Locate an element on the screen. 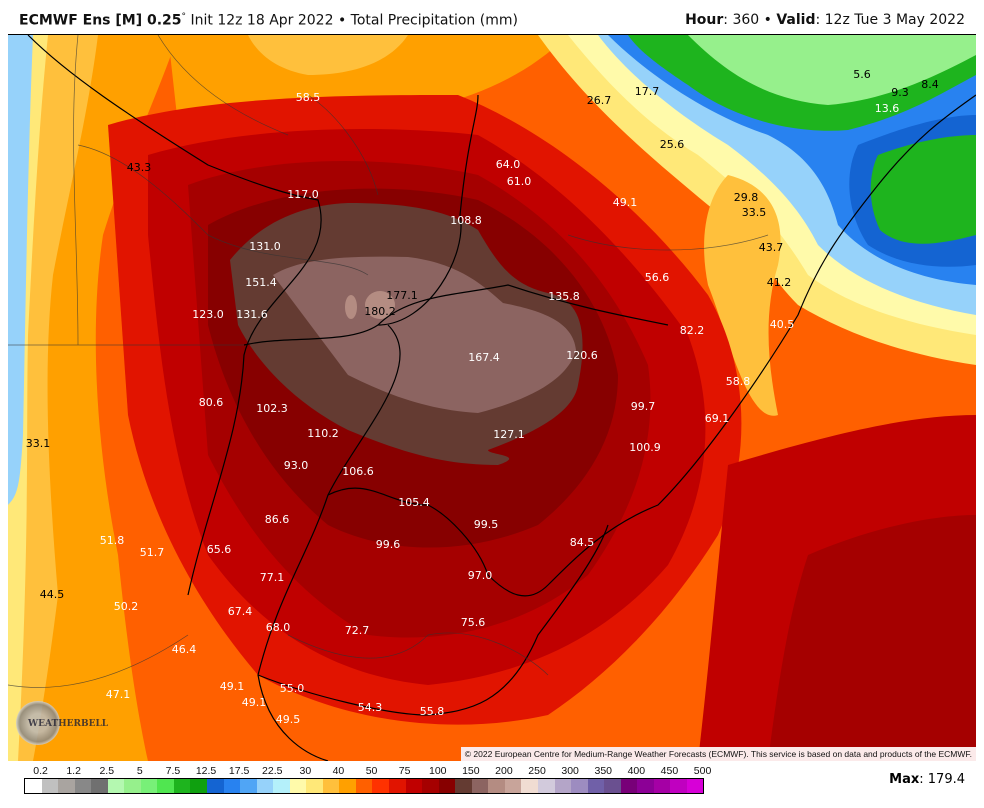 This screenshot has width=984, height=808. colorbar-tick-label: 450 is located at coordinates (669, 771).